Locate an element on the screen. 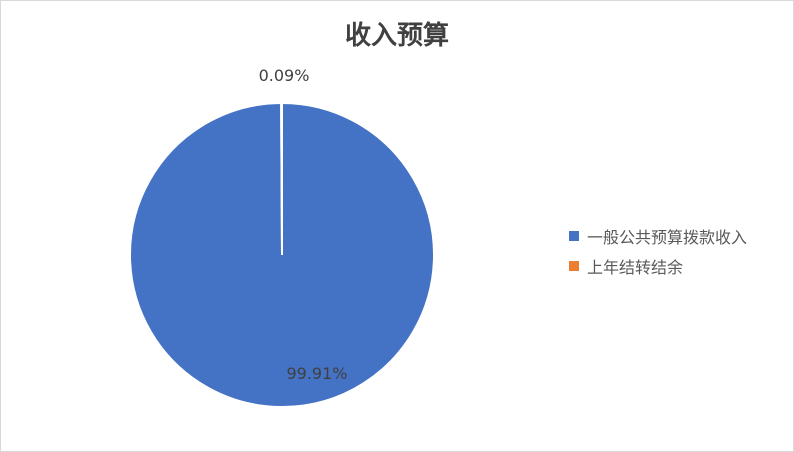 This screenshot has width=794, height=452. legend: 一般公共预算拨款收入 上年结转结余 is located at coordinates (658, 251).